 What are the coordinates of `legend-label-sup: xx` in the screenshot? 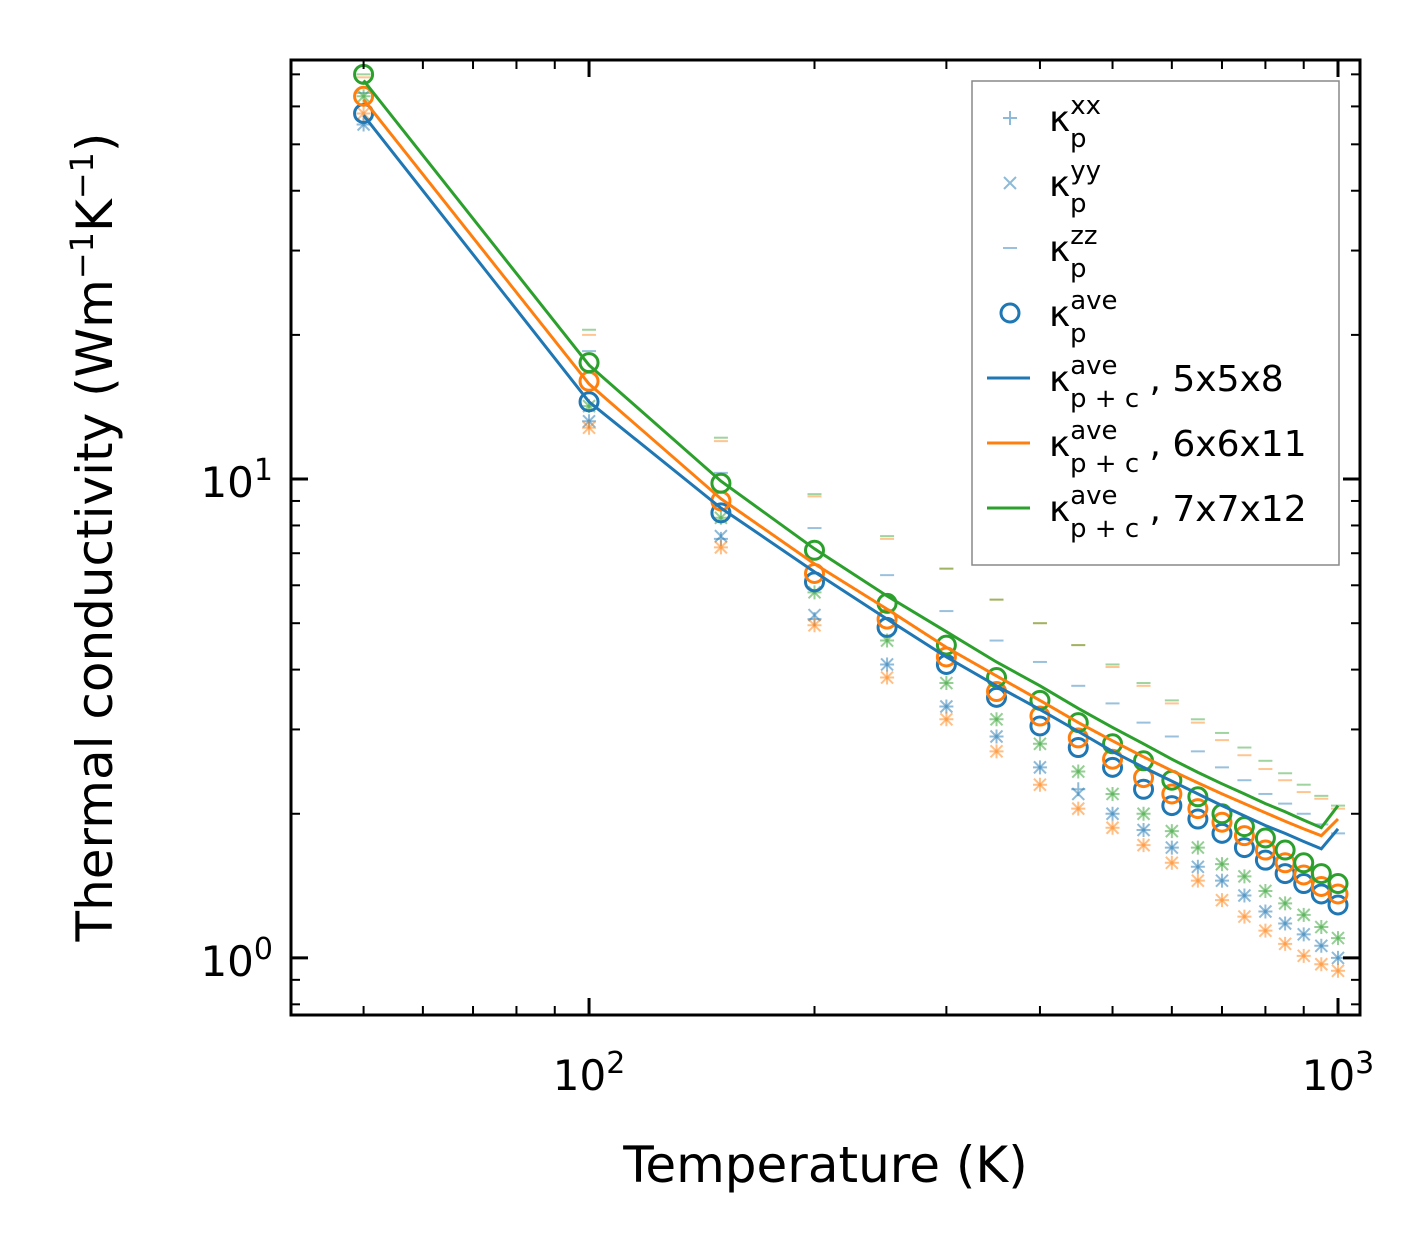 It's located at (1085, 106).